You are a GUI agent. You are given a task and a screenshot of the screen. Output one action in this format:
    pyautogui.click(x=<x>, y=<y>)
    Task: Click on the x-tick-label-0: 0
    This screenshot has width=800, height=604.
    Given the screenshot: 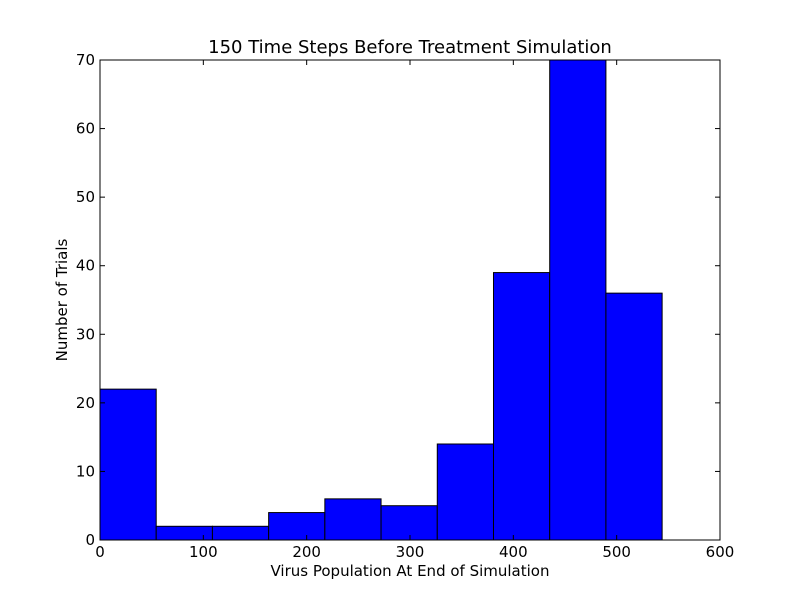 What is the action you would take?
    pyautogui.click(x=100, y=552)
    